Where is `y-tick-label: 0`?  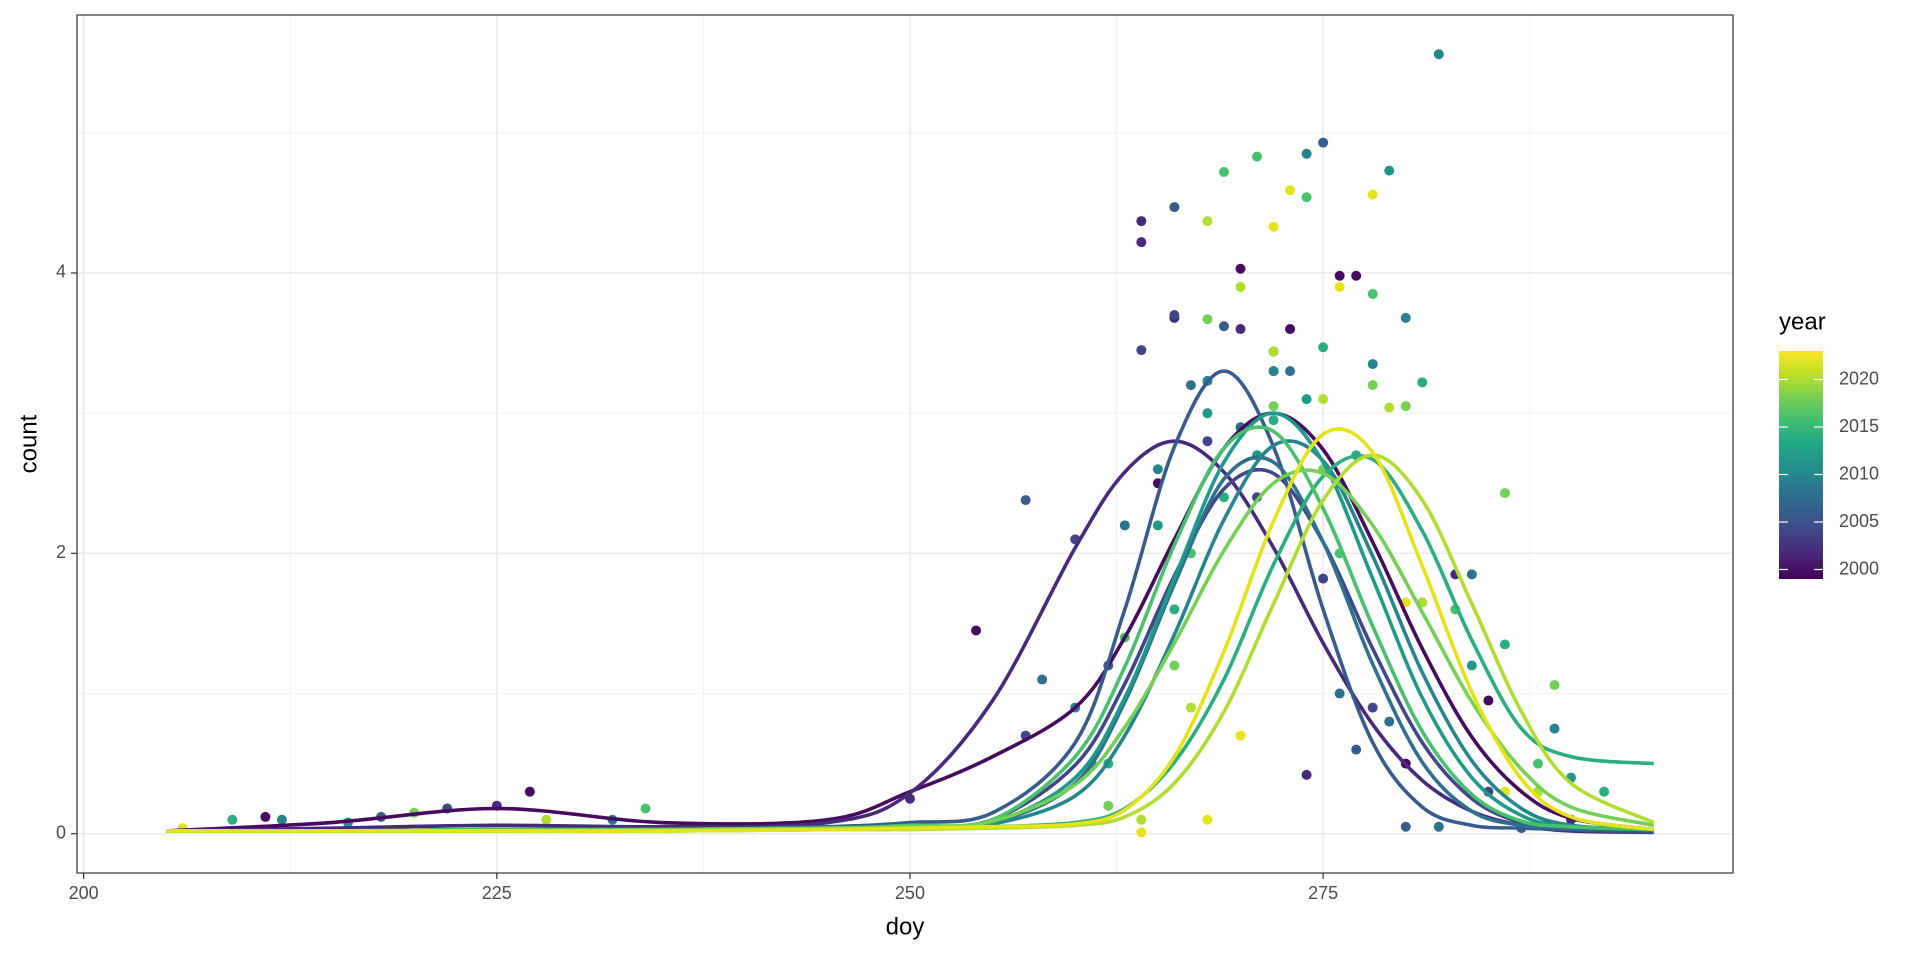 y-tick-label: 0 is located at coordinates (61, 832).